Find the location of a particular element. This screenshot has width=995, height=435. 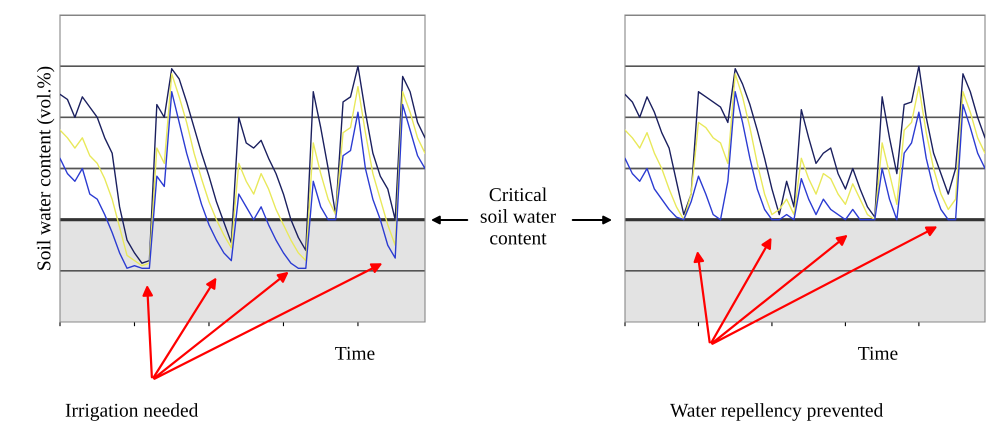

ref-line-label: Critical soil water content is located at coordinates (518, 216).